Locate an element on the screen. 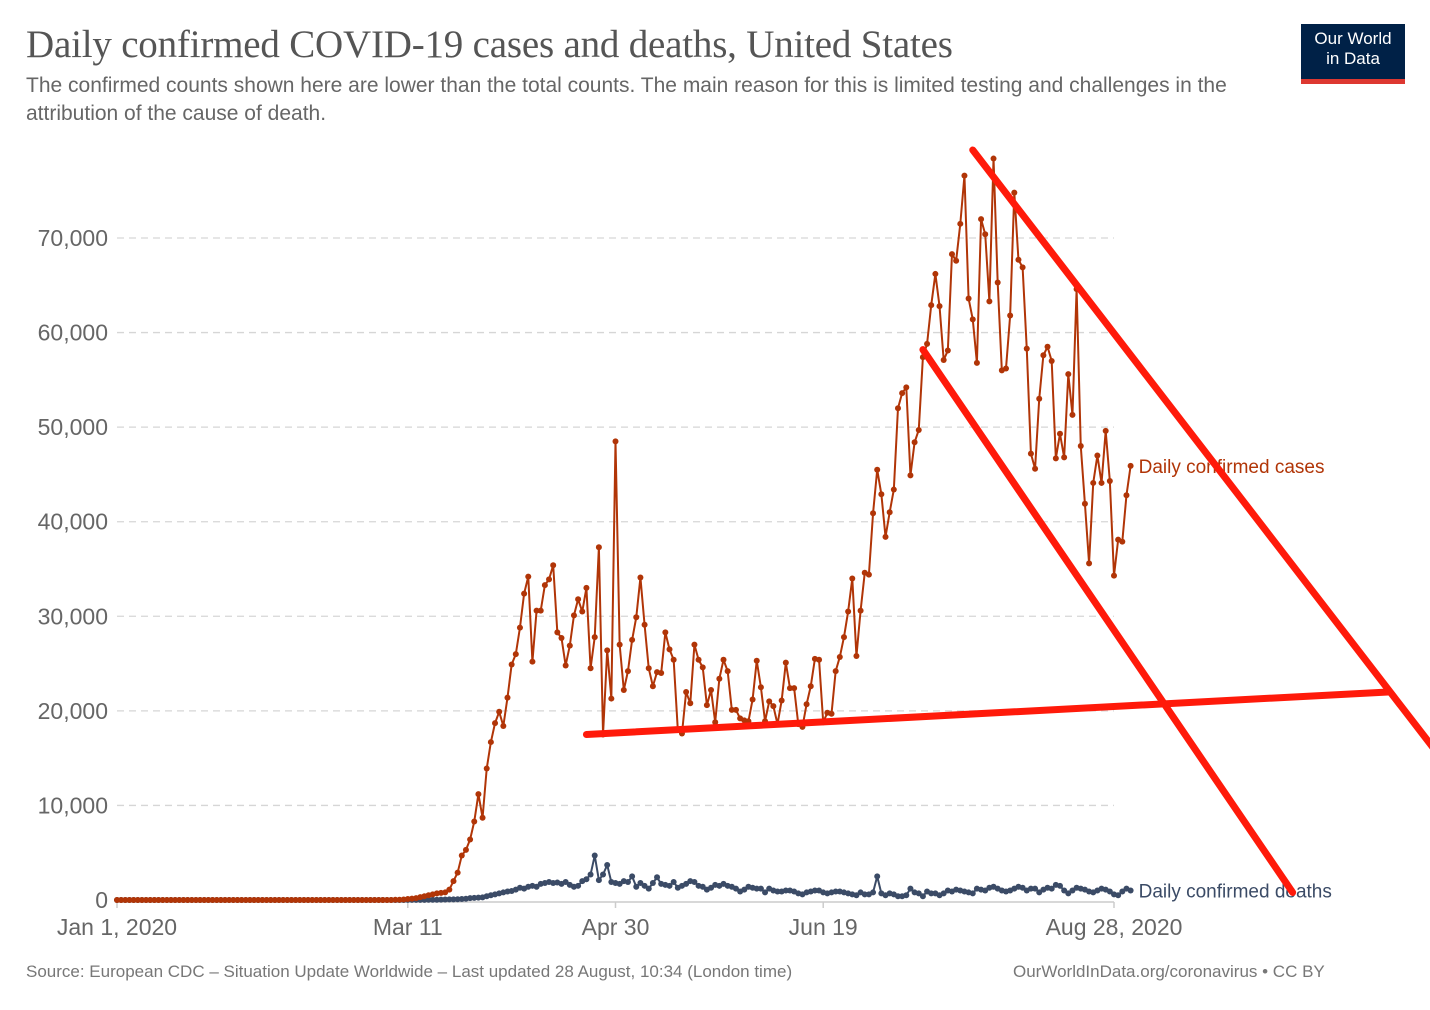 The height and width of the screenshot is (1010, 1430). logo-line-1: Our World is located at coordinates (1353, 38).